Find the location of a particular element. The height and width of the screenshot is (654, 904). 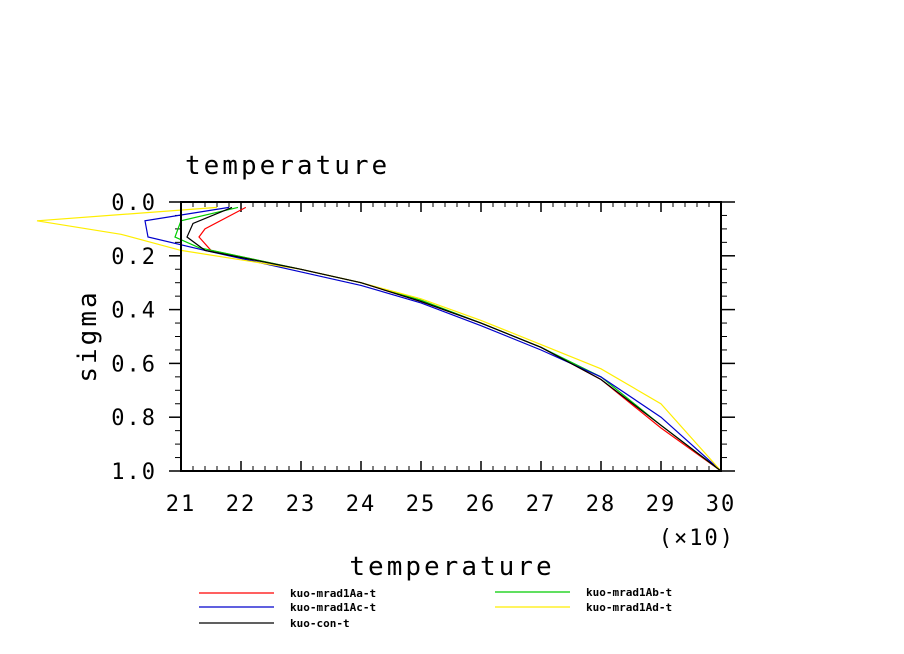

chart-title: temperature is located at coordinates (287, 166).